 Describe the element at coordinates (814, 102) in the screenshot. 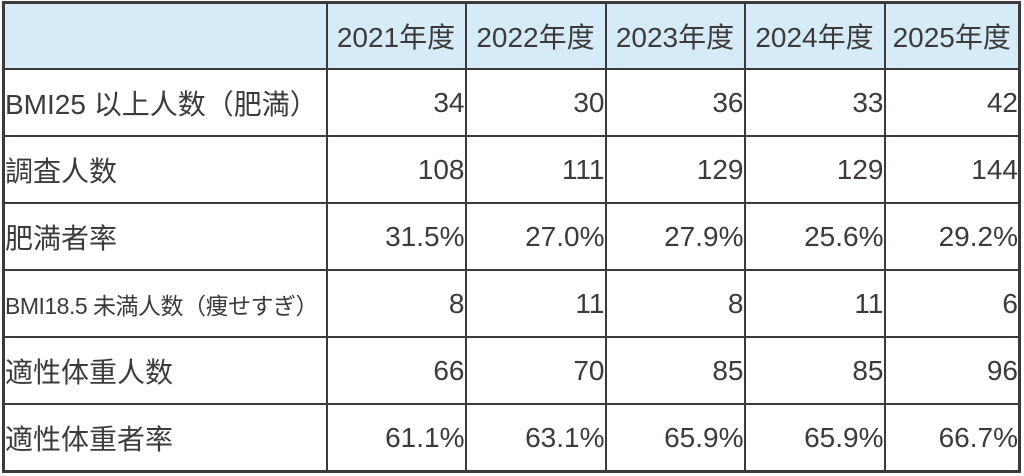

I see `value-cell: 33` at that location.